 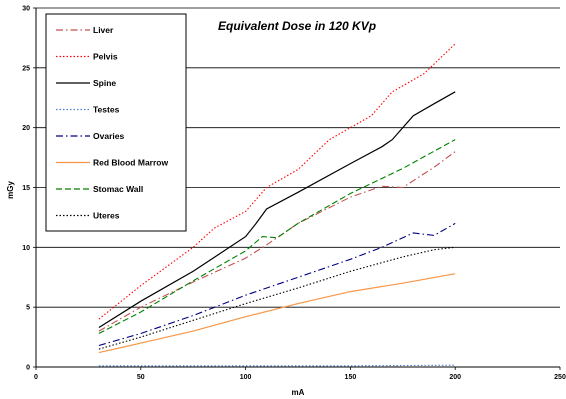 I want to click on legend-label: Testes, so click(x=106, y=110).